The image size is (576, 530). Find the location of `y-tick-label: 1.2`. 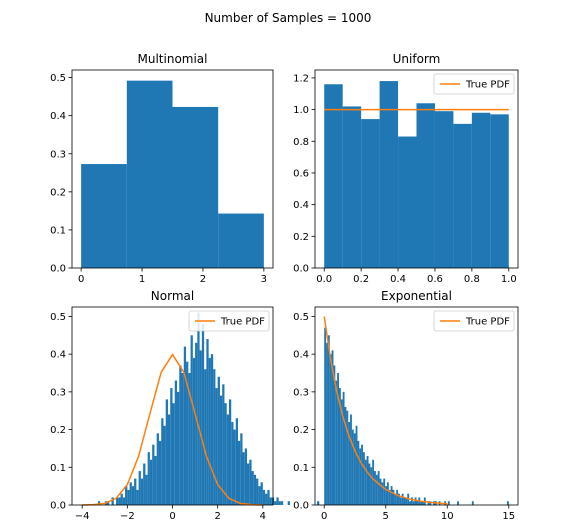

y-tick-label: 1.2 is located at coordinates (301, 78).